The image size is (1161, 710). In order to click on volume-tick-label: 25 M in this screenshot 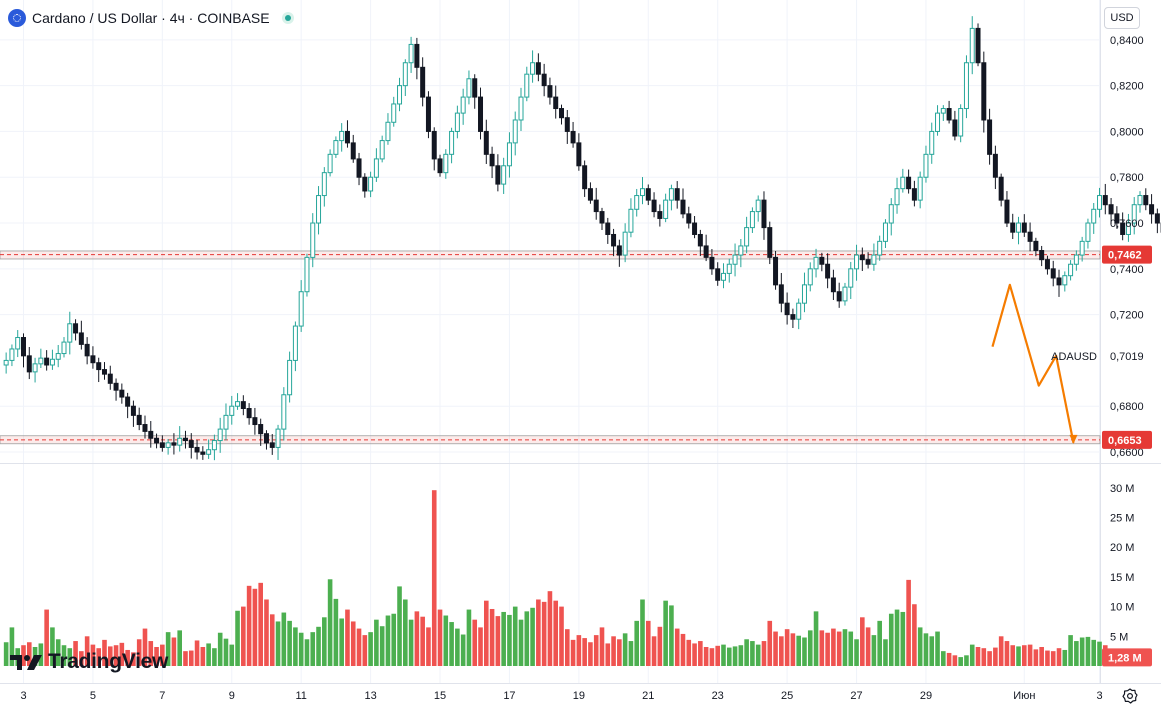, I will do `click(1122, 519)`.